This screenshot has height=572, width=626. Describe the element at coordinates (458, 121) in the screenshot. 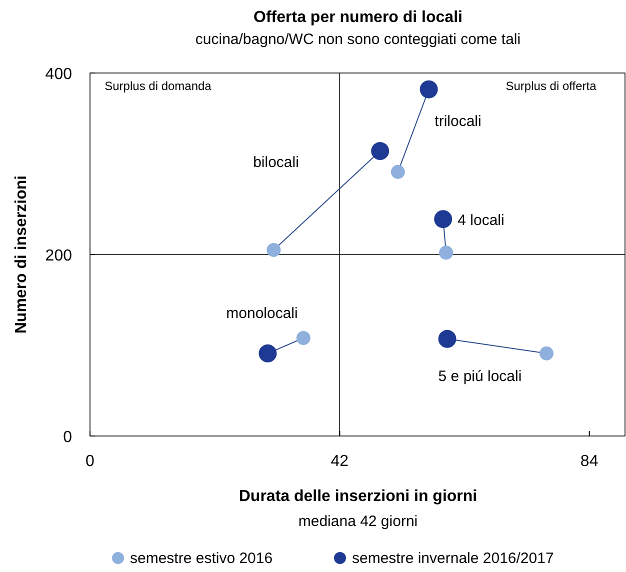

I see `annotation: trilocali` at that location.